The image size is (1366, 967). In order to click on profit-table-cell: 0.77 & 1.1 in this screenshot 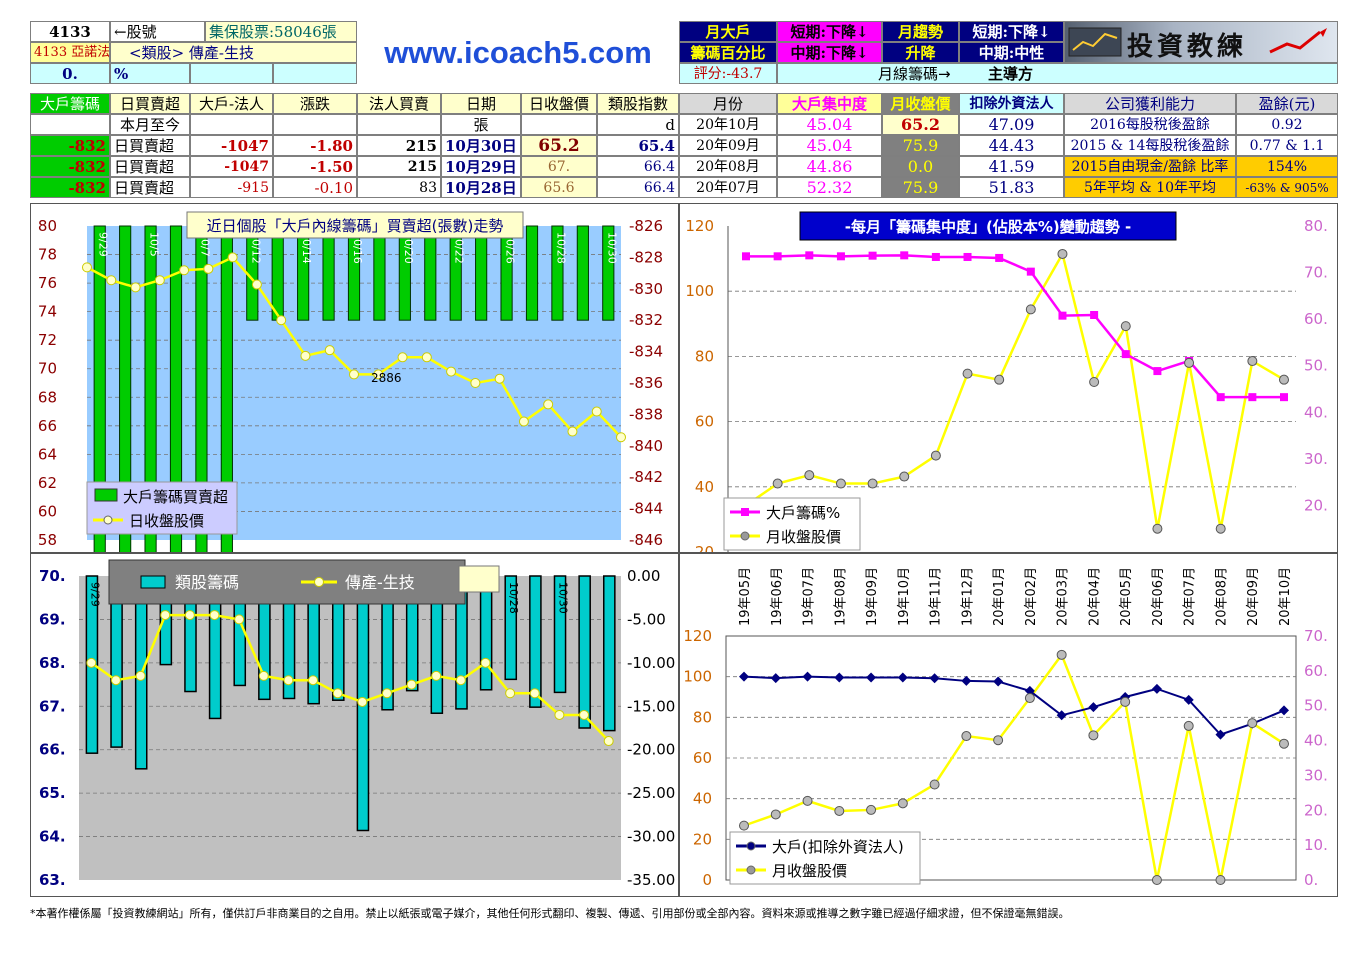, I will do `click(1287, 145)`.